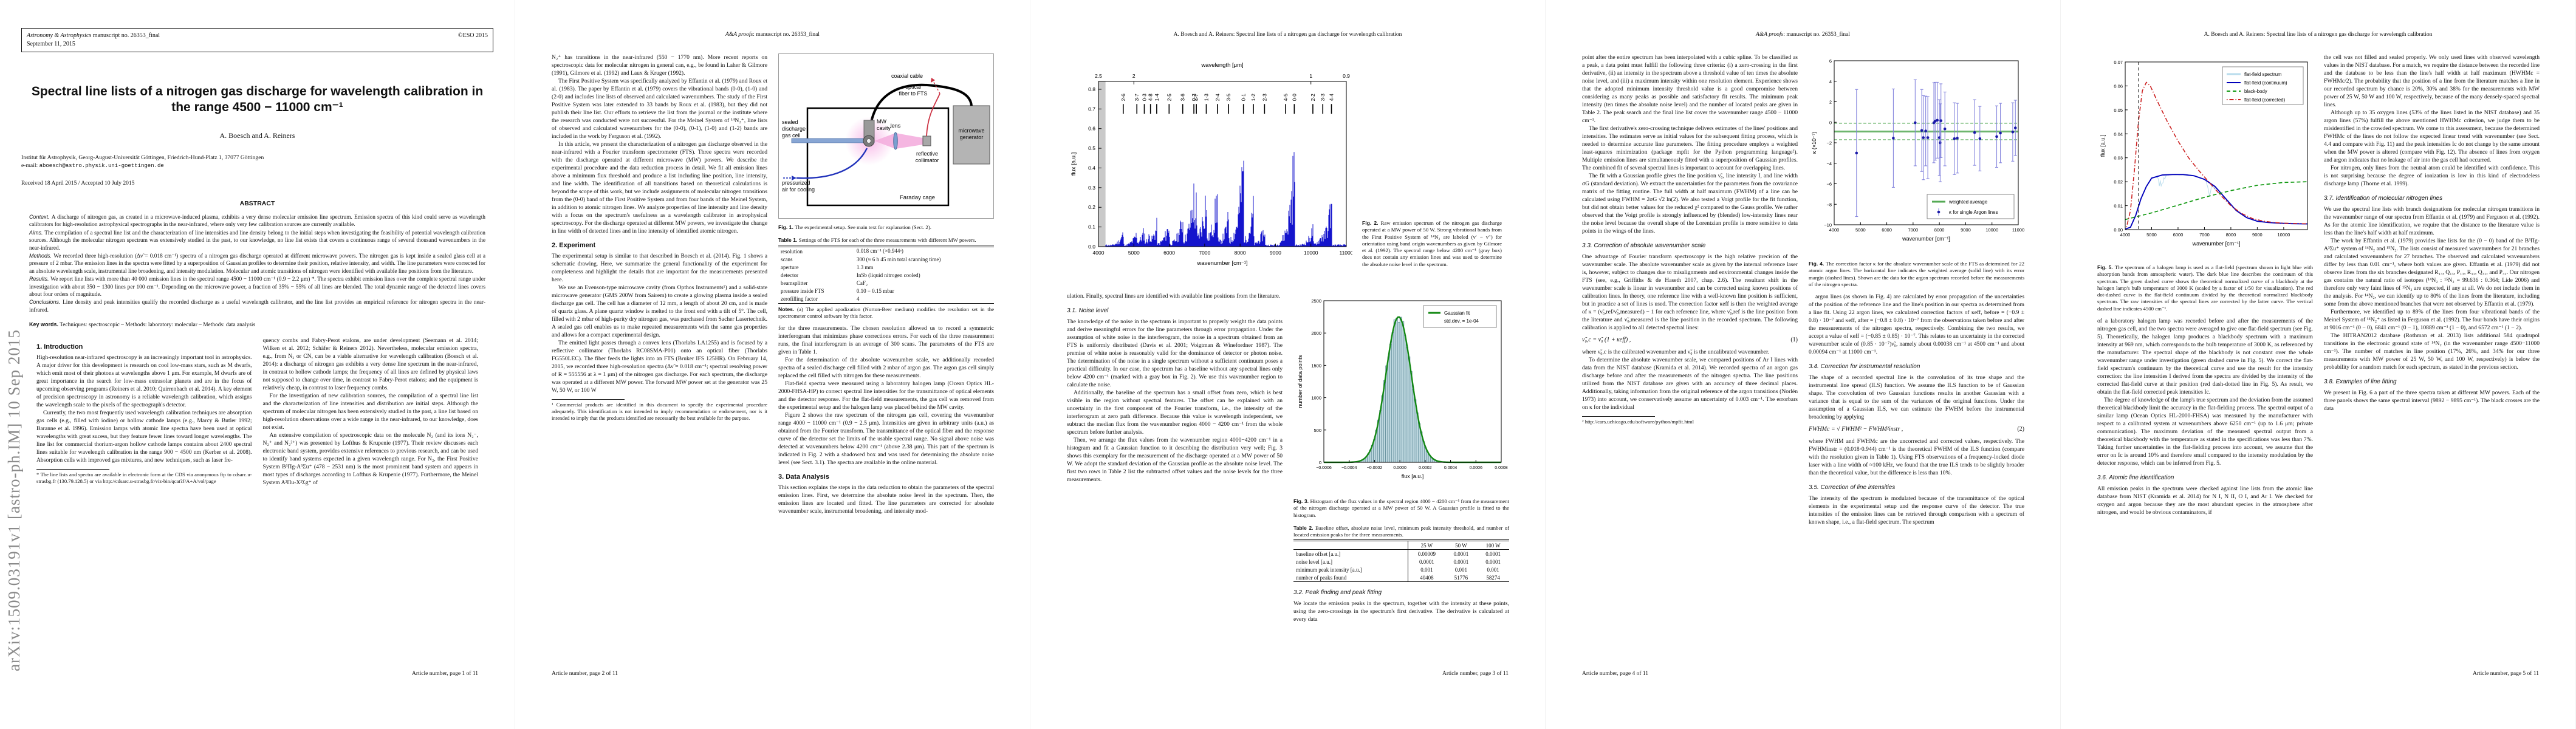 Image resolution: width=2576 pixels, height=729 pixels. What do you see at coordinates (913, 94) in the screenshot?
I see `svg-text: fiber to FTS` at bounding box center [913, 94].